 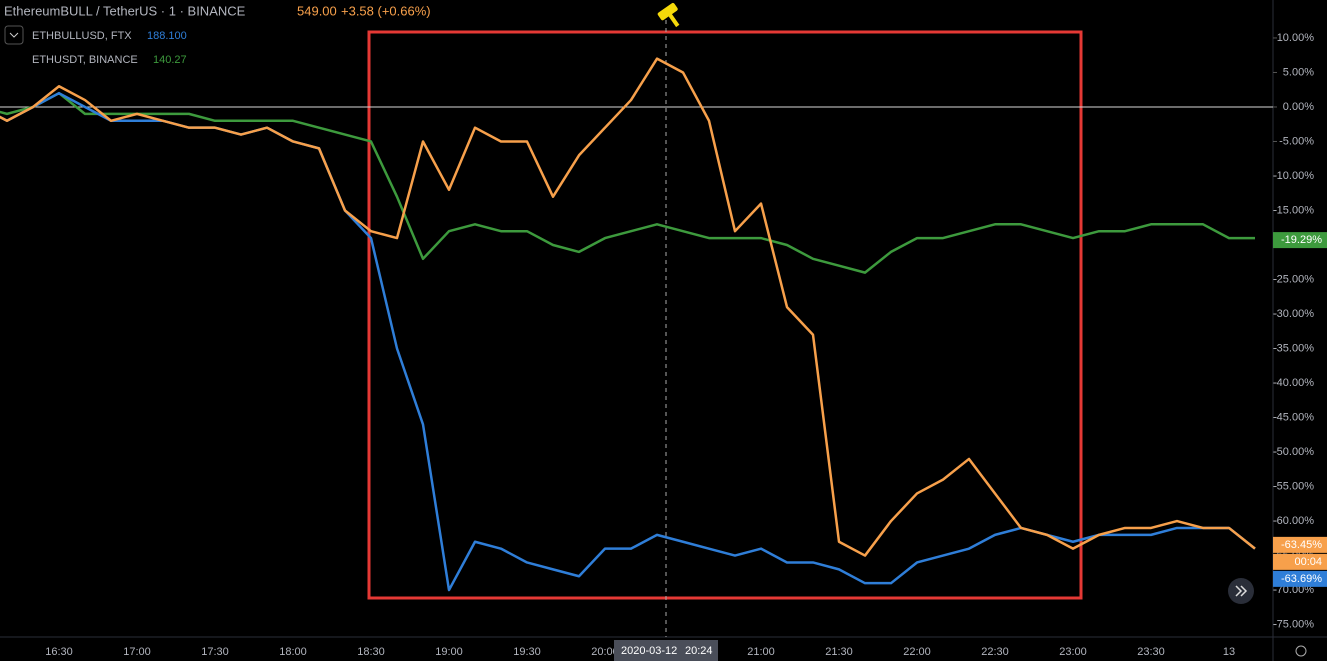 I want to click on price-tag-label: -63.45%, so click(x=1301, y=545).